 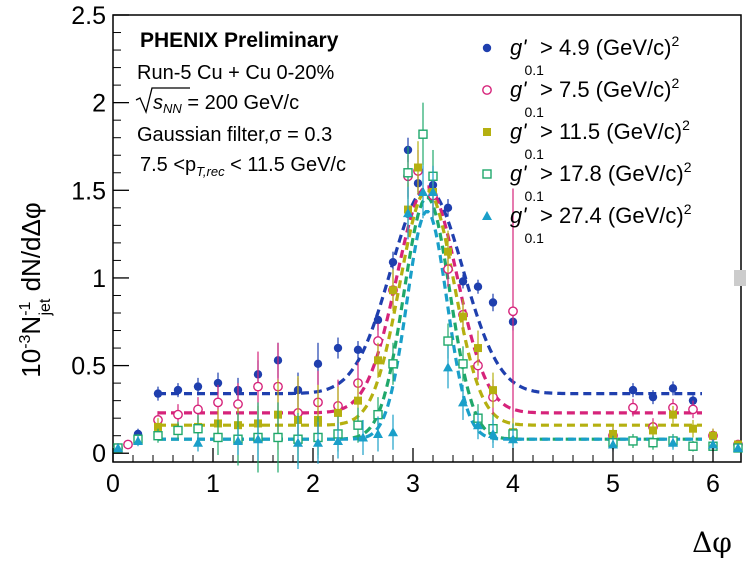 I want to click on svg-text: sNN = 200 GeV/c, so click(x=226, y=104).